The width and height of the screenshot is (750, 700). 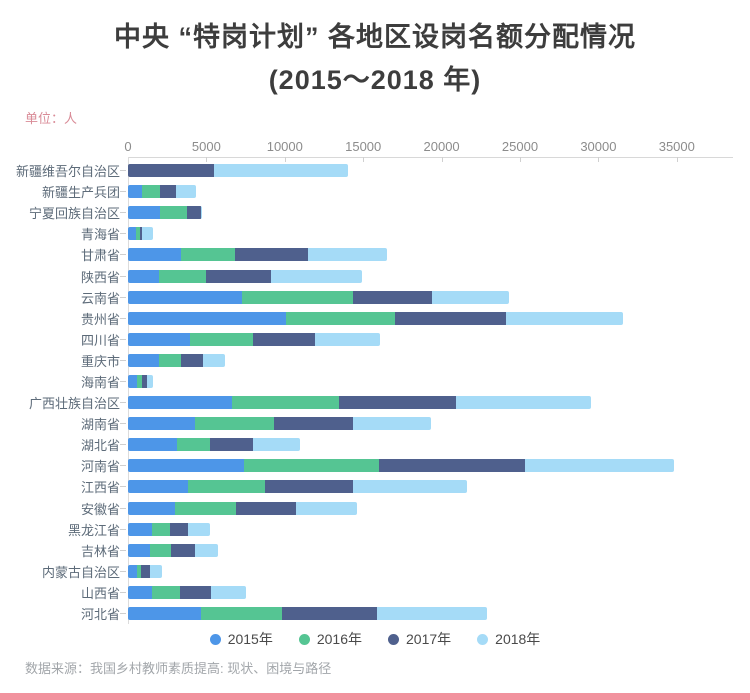 I want to click on legend-dot-icon, so click(x=304, y=639).